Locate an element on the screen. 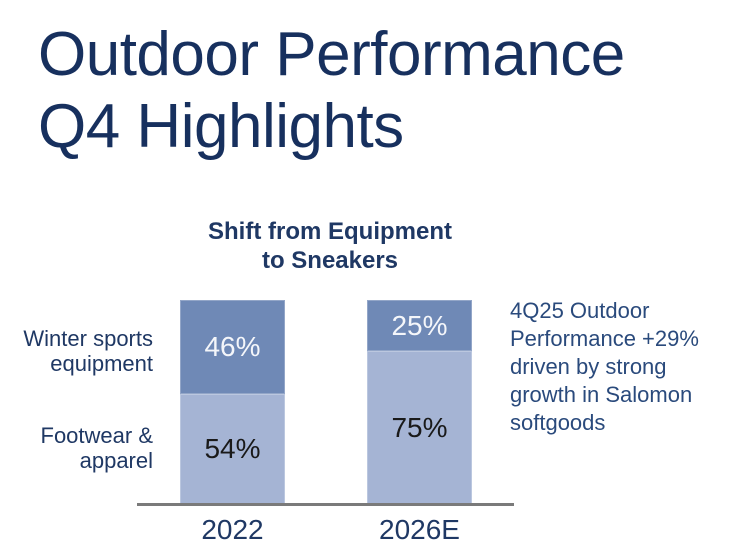 The image size is (744, 554). chart-title-line-1: Shift from Equipment is located at coordinates (330, 231).